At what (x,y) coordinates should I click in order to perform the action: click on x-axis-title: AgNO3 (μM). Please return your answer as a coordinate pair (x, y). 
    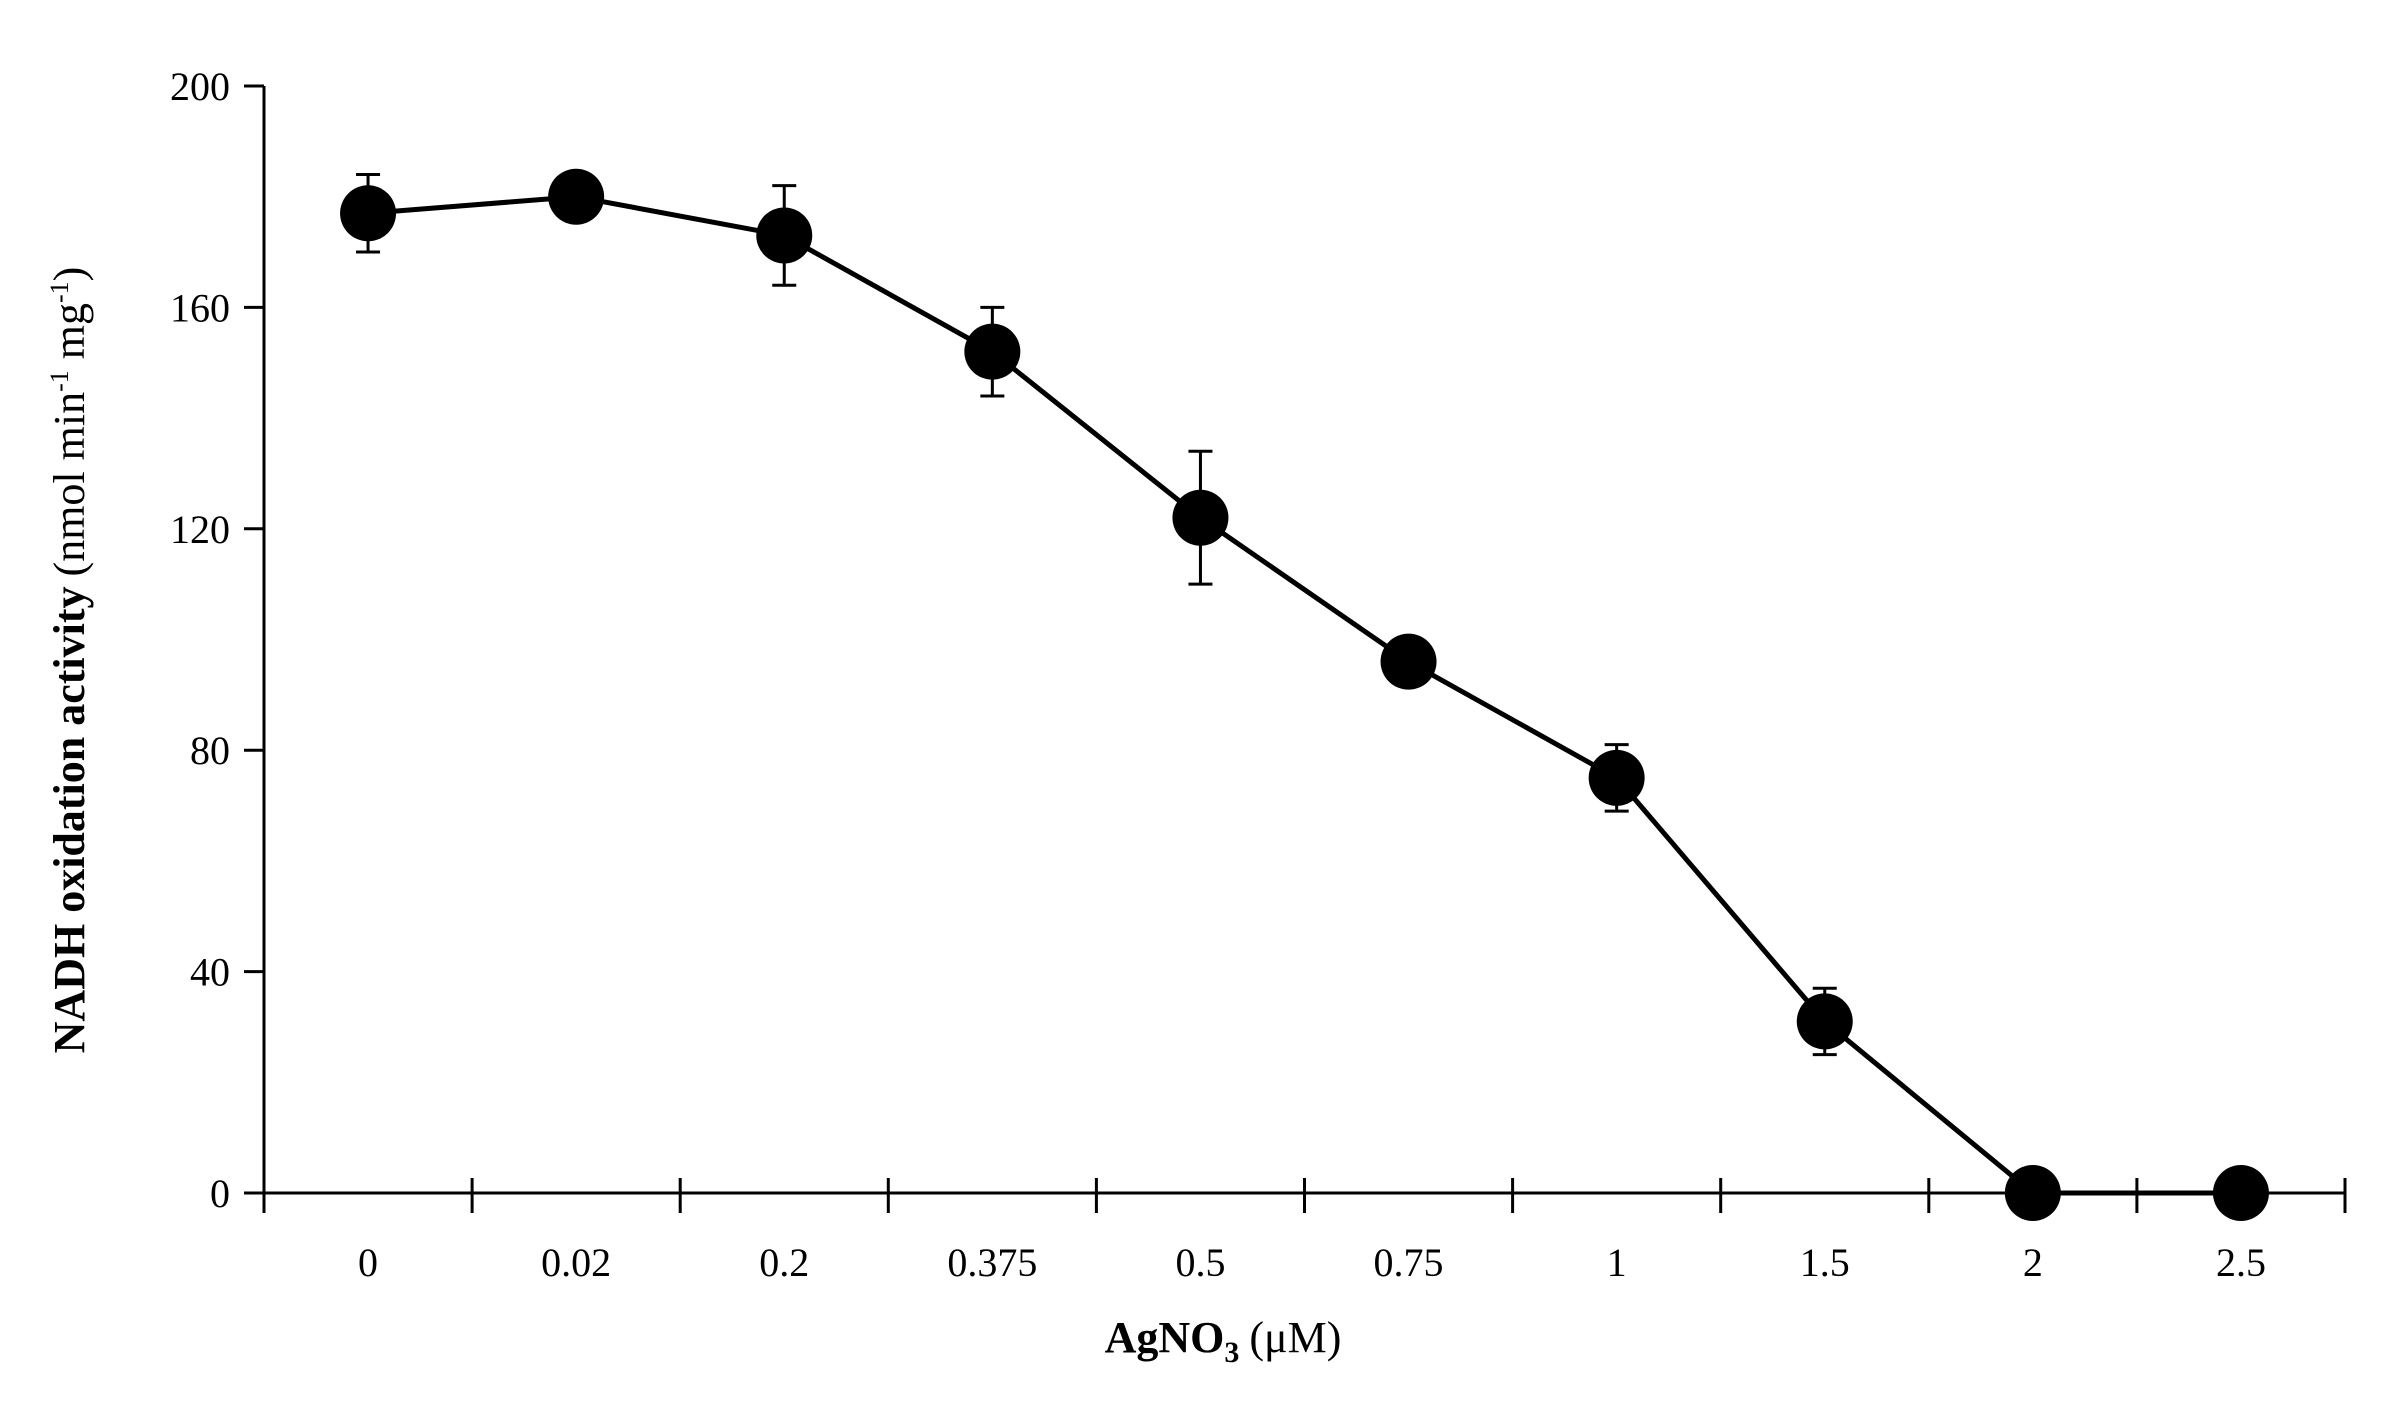
    Looking at the image, I should click on (1223, 1341).